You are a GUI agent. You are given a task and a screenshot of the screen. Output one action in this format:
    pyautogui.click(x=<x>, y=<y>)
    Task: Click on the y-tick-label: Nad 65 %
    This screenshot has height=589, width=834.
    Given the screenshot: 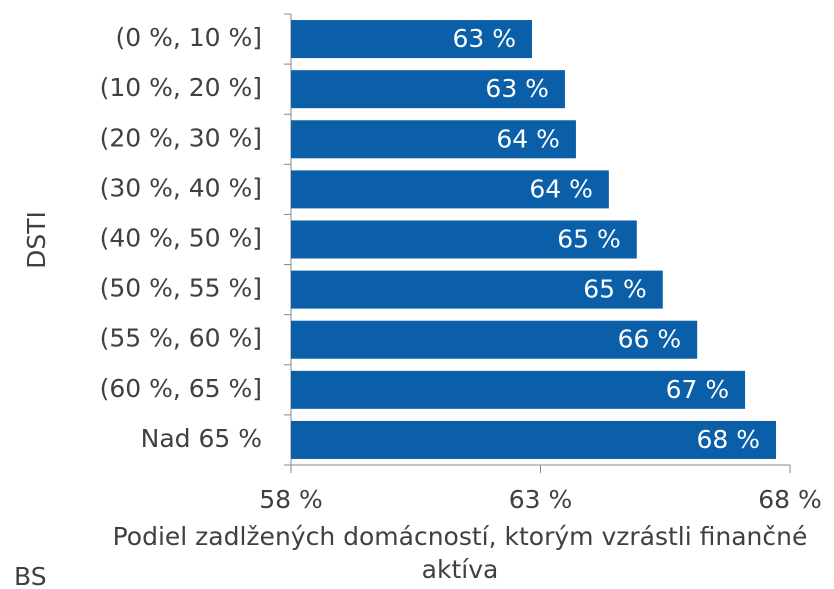 What is the action you would take?
    pyautogui.click(x=201, y=438)
    